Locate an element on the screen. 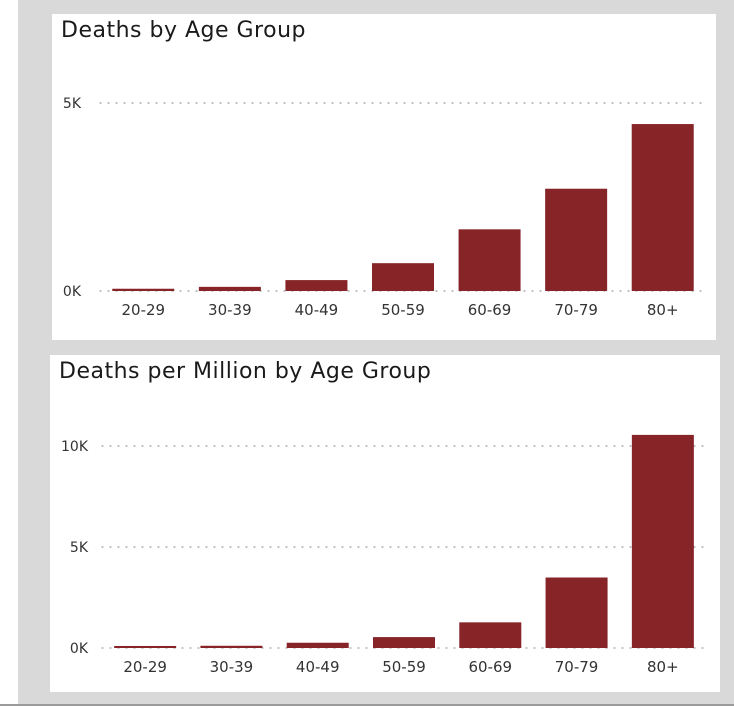 This screenshot has width=734, height=706. y-tick-label: 10K is located at coordinates (75, 447).